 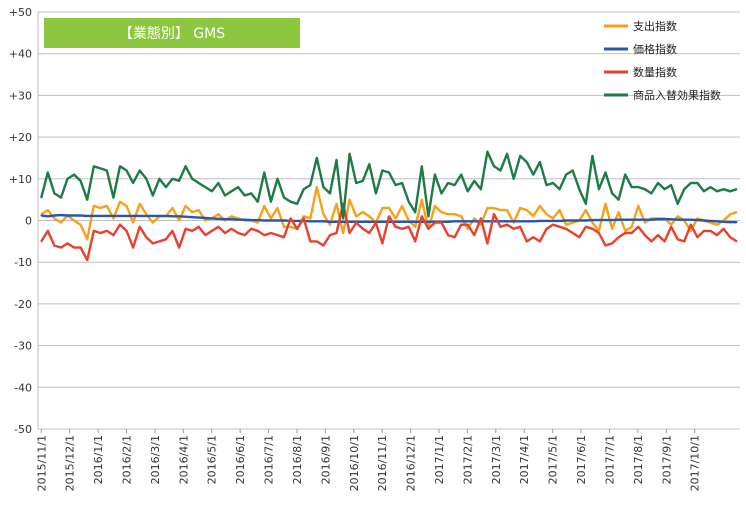 I want to click on x-tick-label: 2016/8/1, so click(x=297, y=459).